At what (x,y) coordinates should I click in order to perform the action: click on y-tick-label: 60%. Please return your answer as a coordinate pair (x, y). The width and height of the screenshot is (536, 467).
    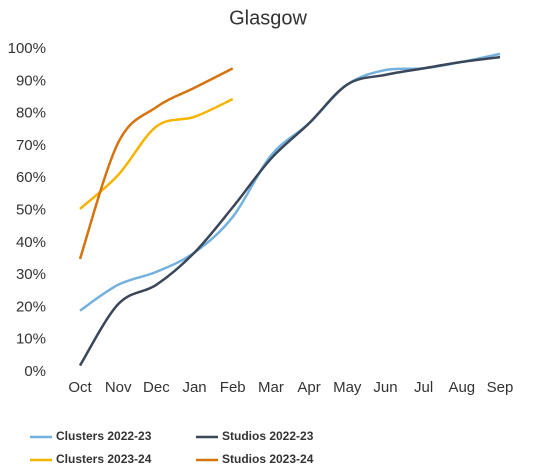
    Looking at the image, I should click on (31, 177).